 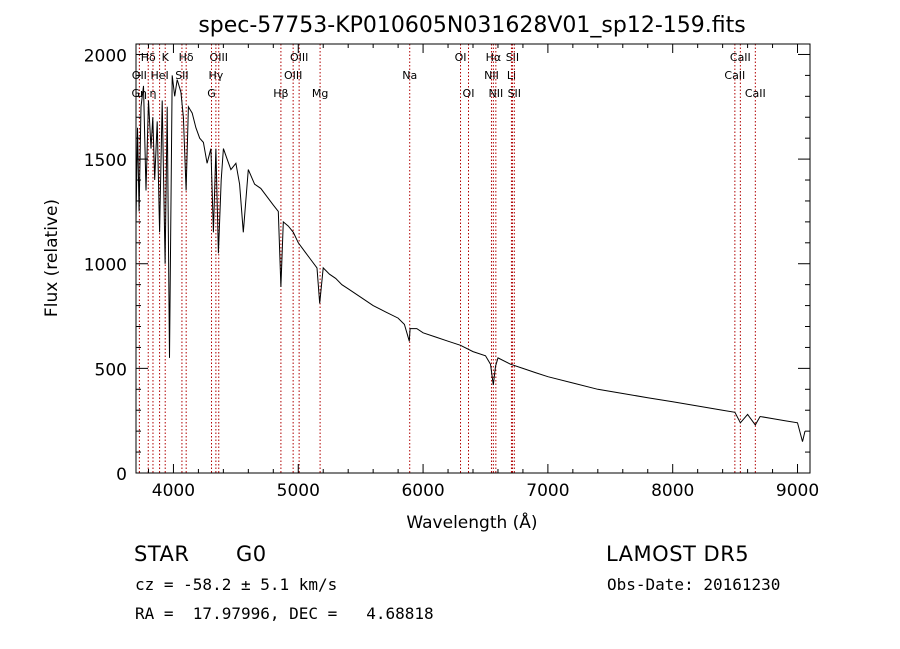 What do you see at coordinates (121, 475) in the screenshot?
I see `y-tick-label: 0` at bounding box center [121, 475].